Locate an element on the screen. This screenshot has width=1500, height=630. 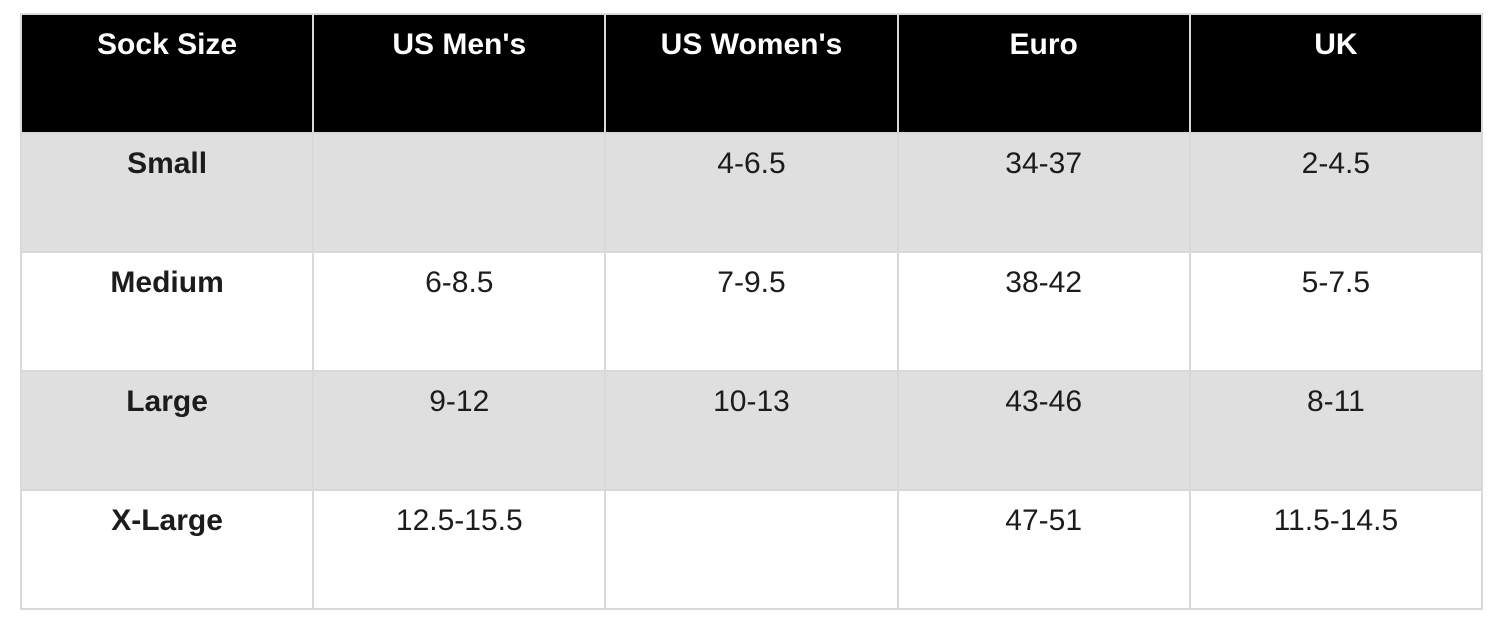
value-cell-euro: 47-51 is located at coordinates (1043, 549).